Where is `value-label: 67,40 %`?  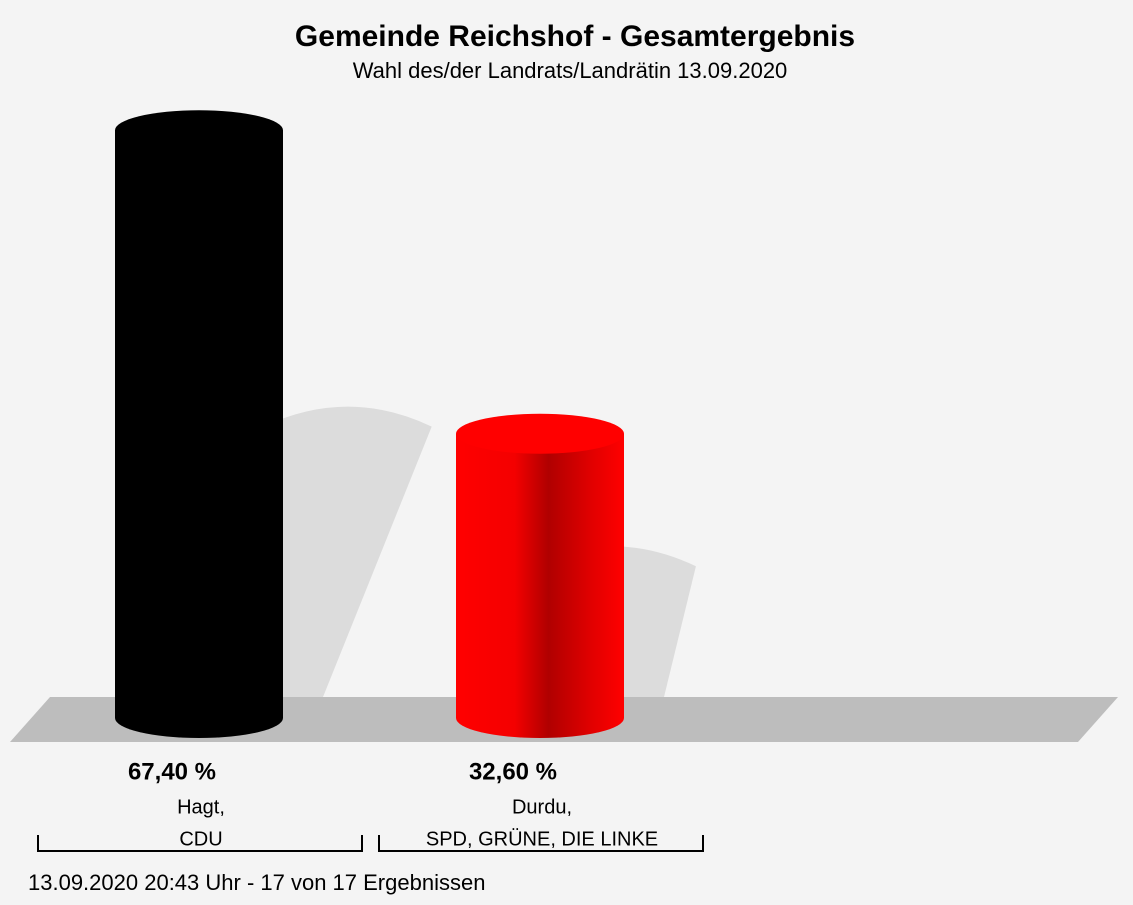 value-label: 67,40 % is located at coordinates (172, 771).